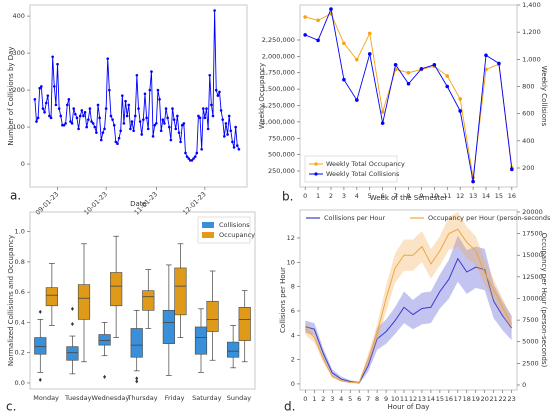 The width and height of the screenshot is (550, 413). What do you see at coordinates (20, 232) in the screenshot?
I see `y-tick-label: 1.0` at bounding box center [20, 232].